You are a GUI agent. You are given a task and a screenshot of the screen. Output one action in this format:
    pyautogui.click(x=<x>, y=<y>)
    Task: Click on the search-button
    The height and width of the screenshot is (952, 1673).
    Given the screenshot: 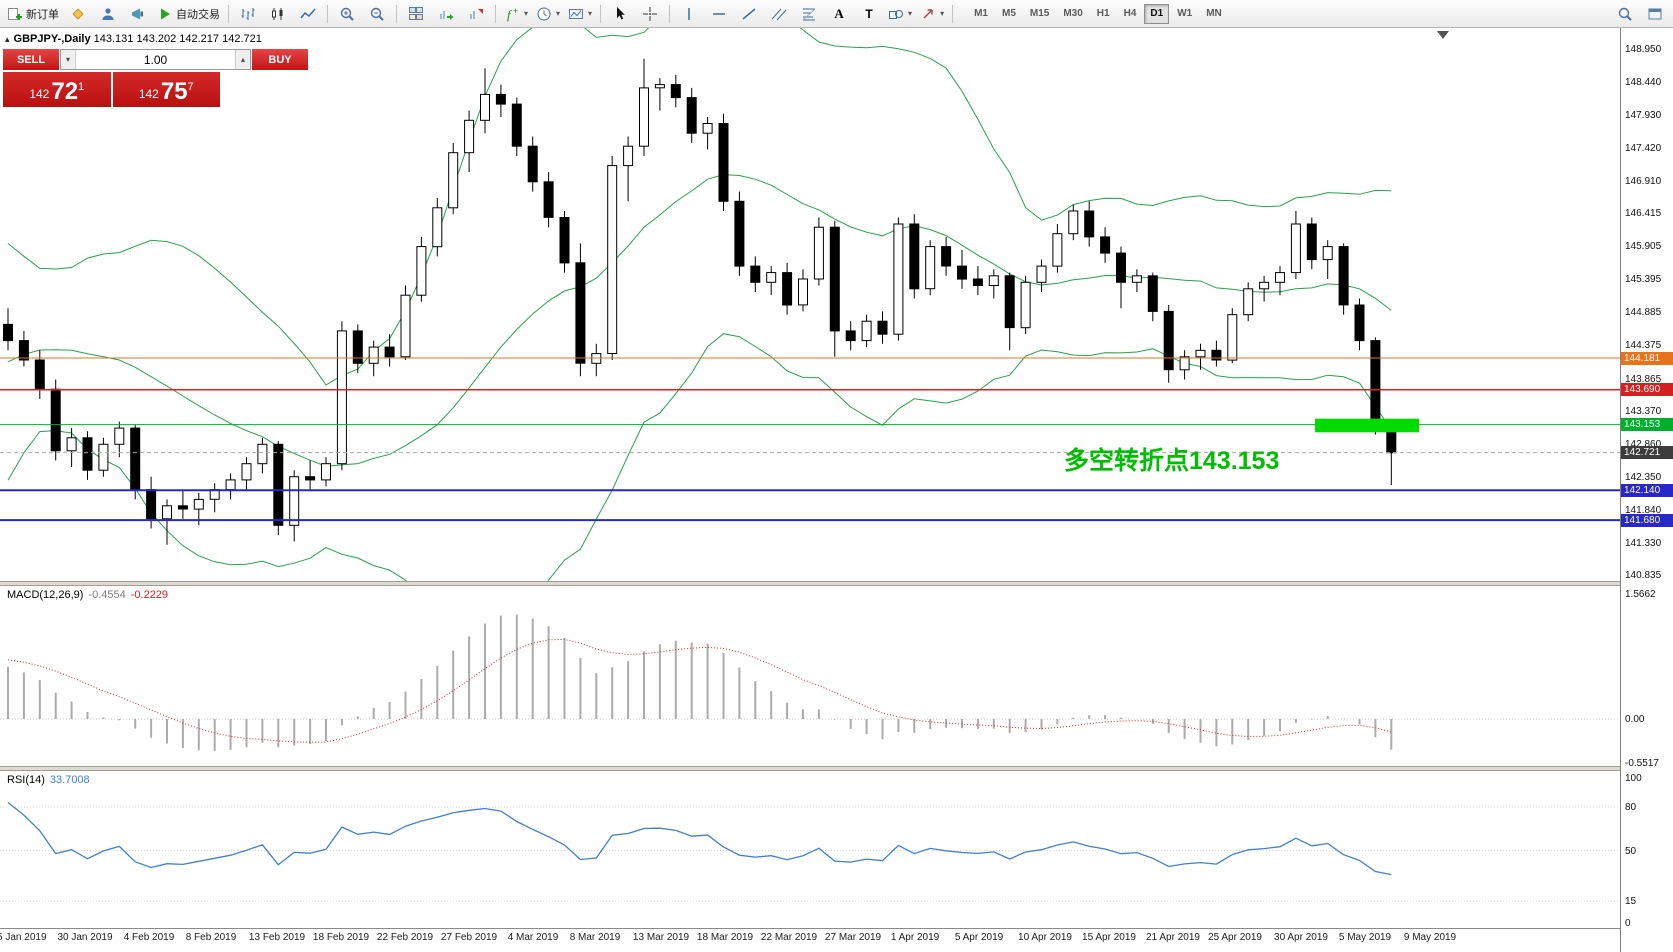 What is the action you would take?
    pyautogui.click(x=1625, y=14)
    